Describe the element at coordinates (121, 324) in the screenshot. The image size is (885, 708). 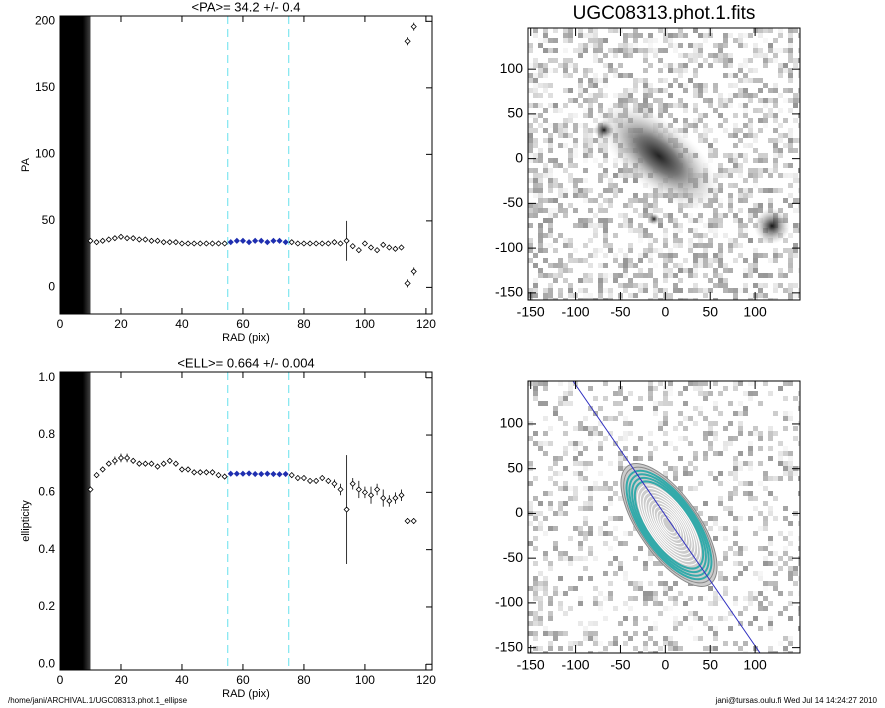
I see `x-tick-label: 20` at that location.